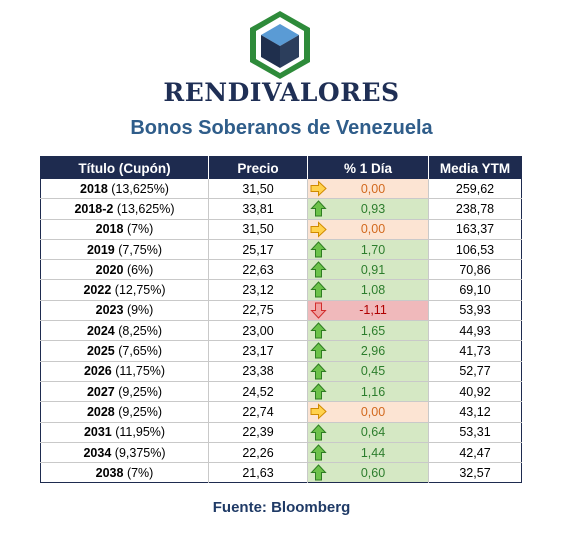 The image size is (563, 539). What do you see at coordinates (258, 412) in the screenshot?
I see `price-cell: 22,74` at bounding box center [258, 412].